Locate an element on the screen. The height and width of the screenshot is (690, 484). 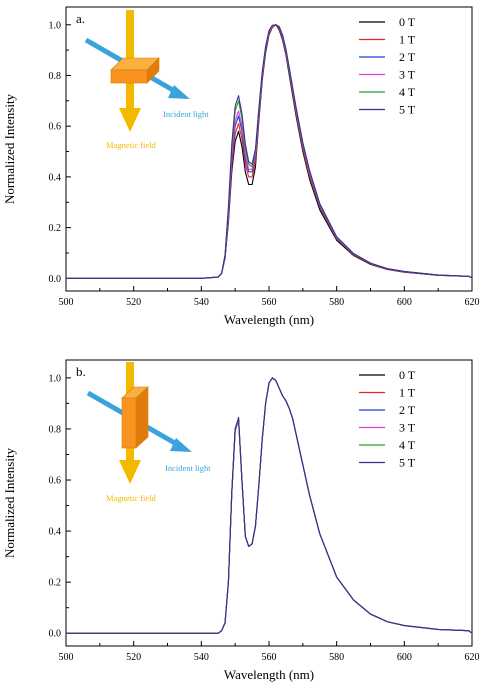
panel-label: a. is located at coordinates (80, 18).